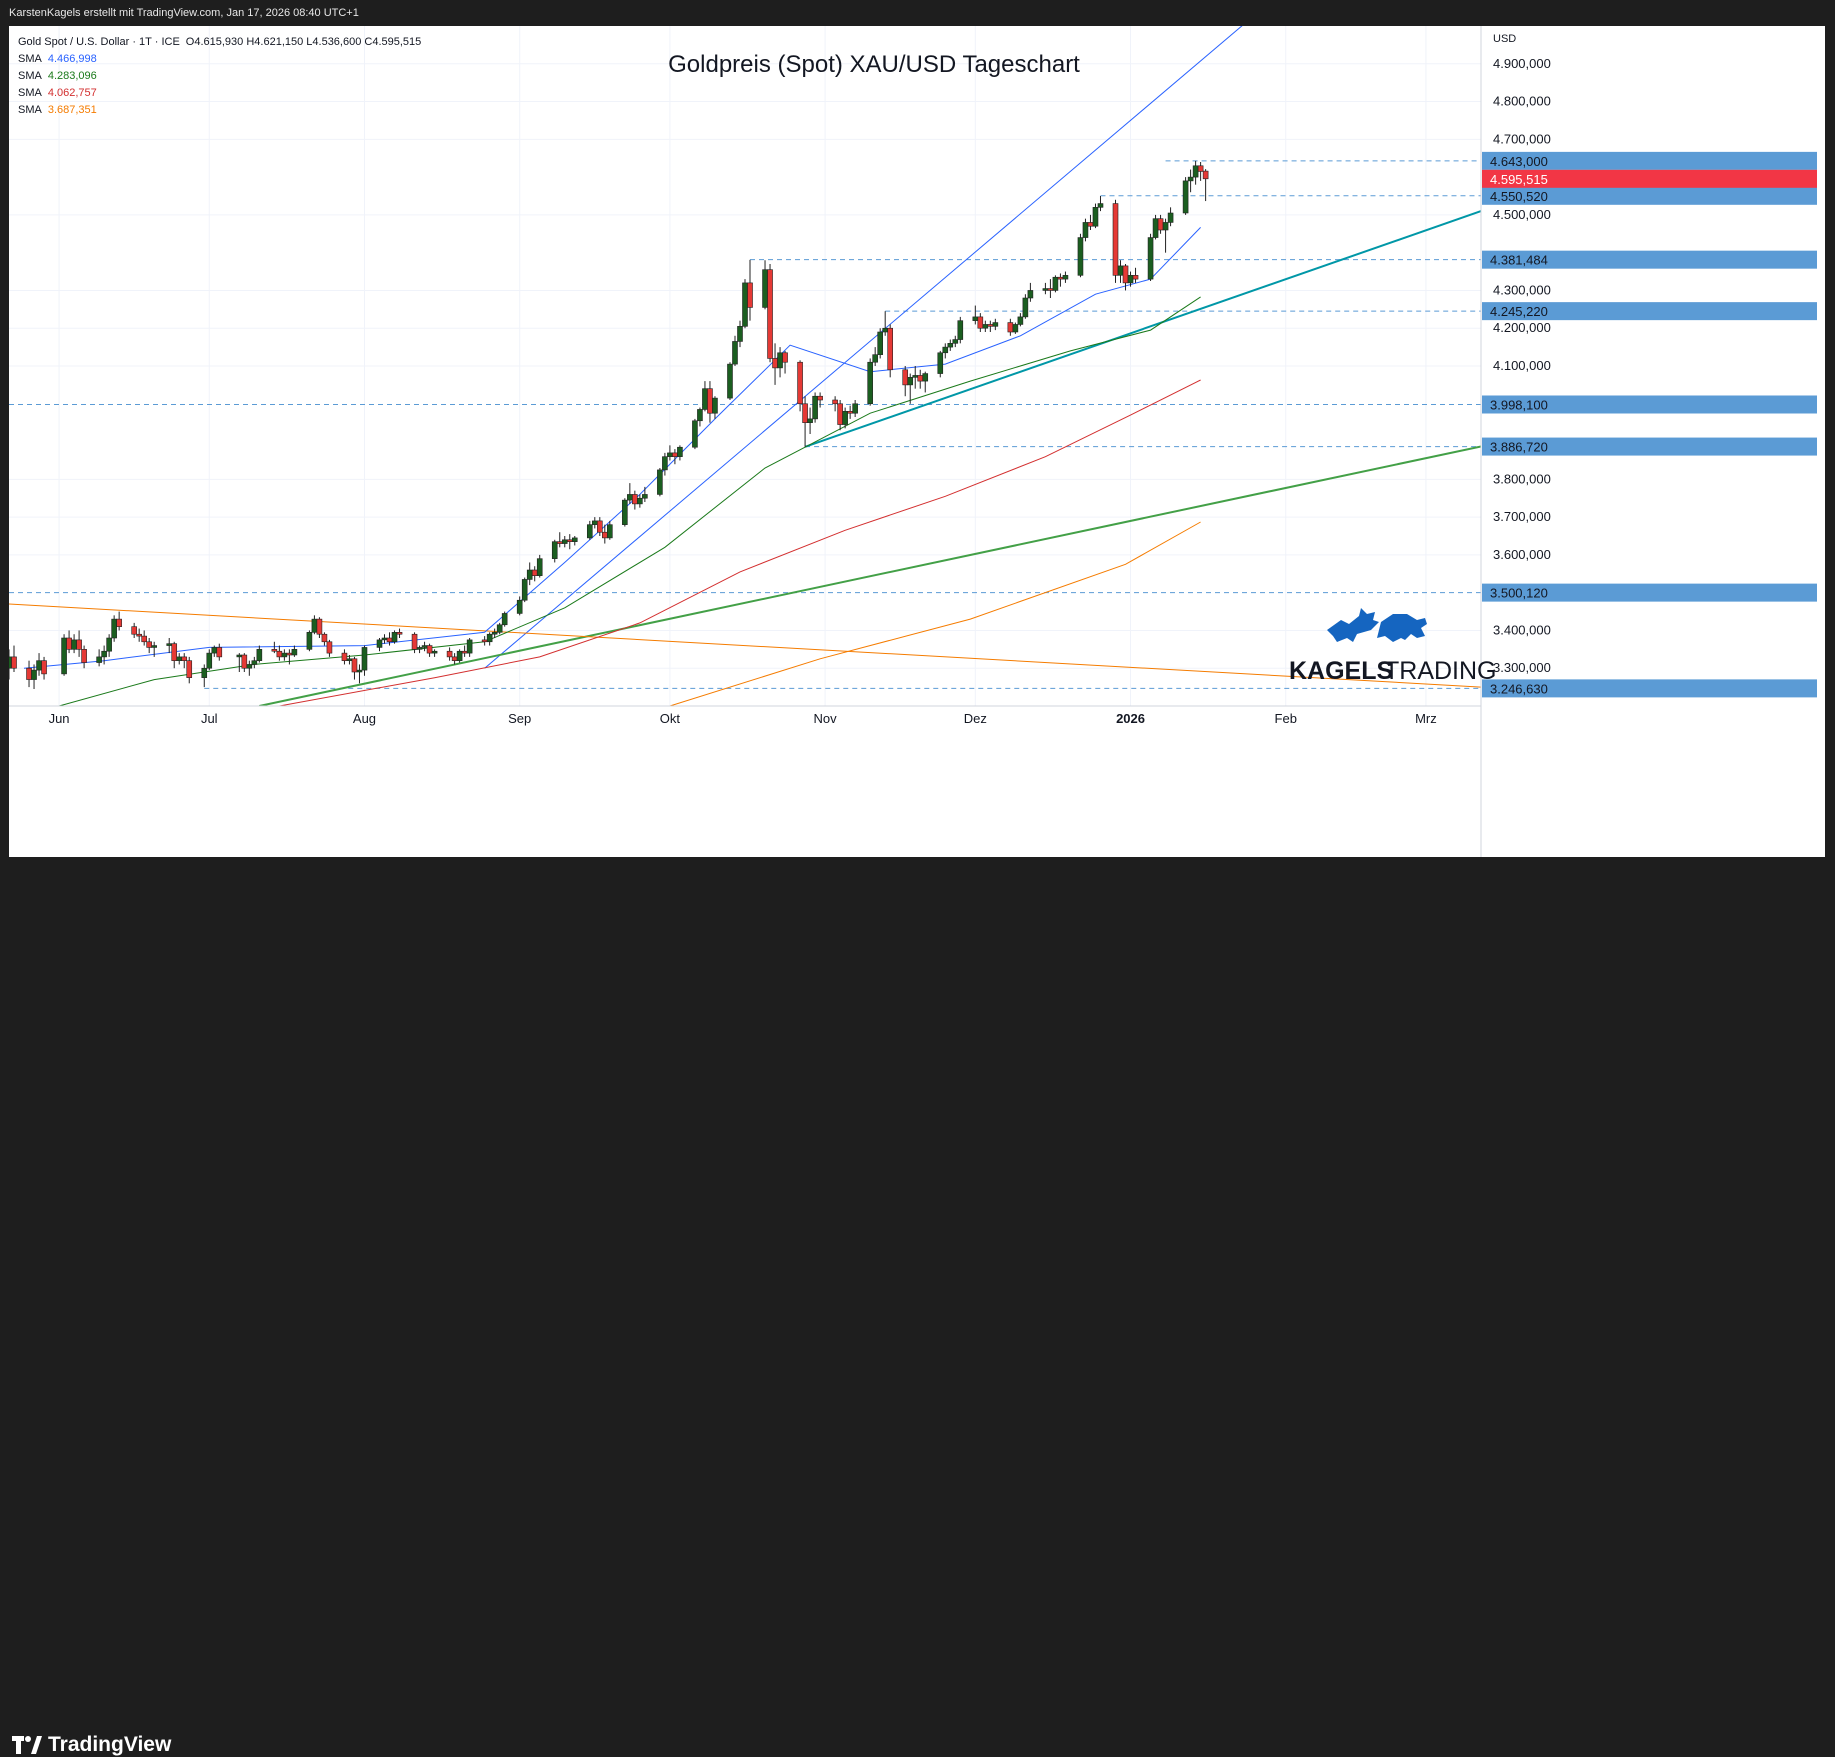  Describe the element at coordinates (1649, 311) in the screenshot. I see `level-label-bg` at that location.